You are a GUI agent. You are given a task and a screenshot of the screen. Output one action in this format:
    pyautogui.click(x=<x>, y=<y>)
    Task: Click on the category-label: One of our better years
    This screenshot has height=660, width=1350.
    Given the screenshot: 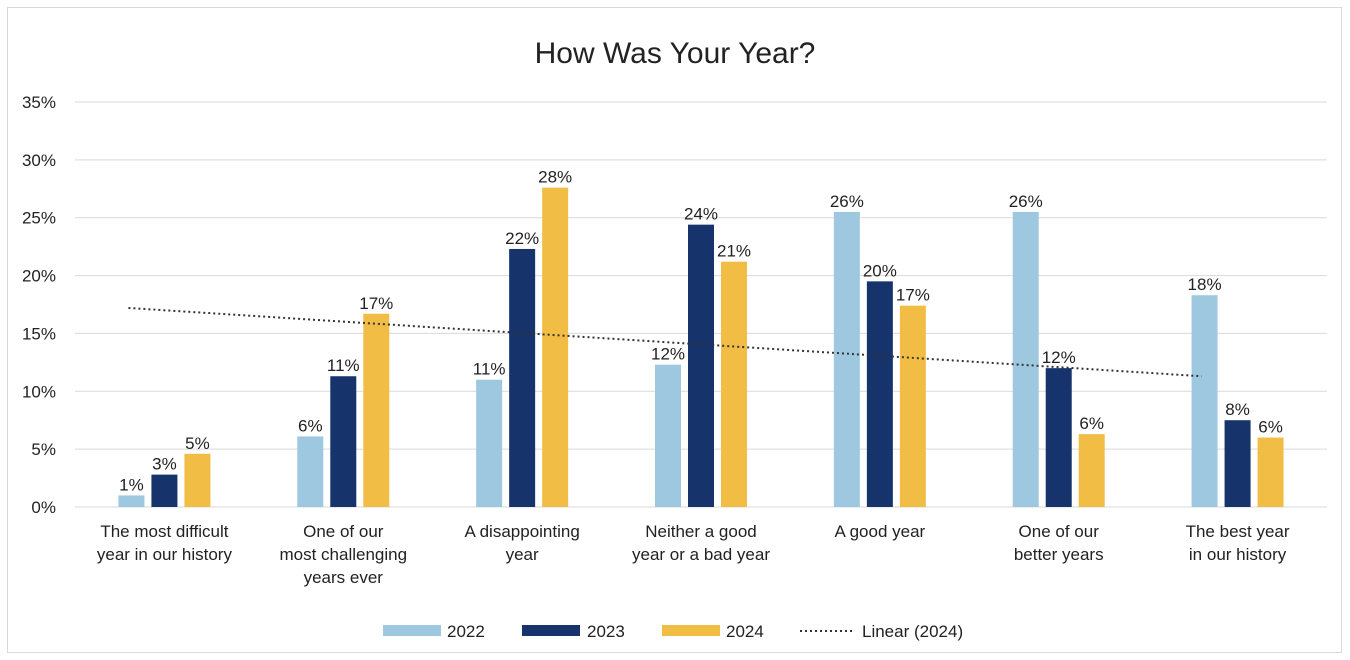 What is the action you would take?
    pyautogui.click(x=1059, y=543)
    